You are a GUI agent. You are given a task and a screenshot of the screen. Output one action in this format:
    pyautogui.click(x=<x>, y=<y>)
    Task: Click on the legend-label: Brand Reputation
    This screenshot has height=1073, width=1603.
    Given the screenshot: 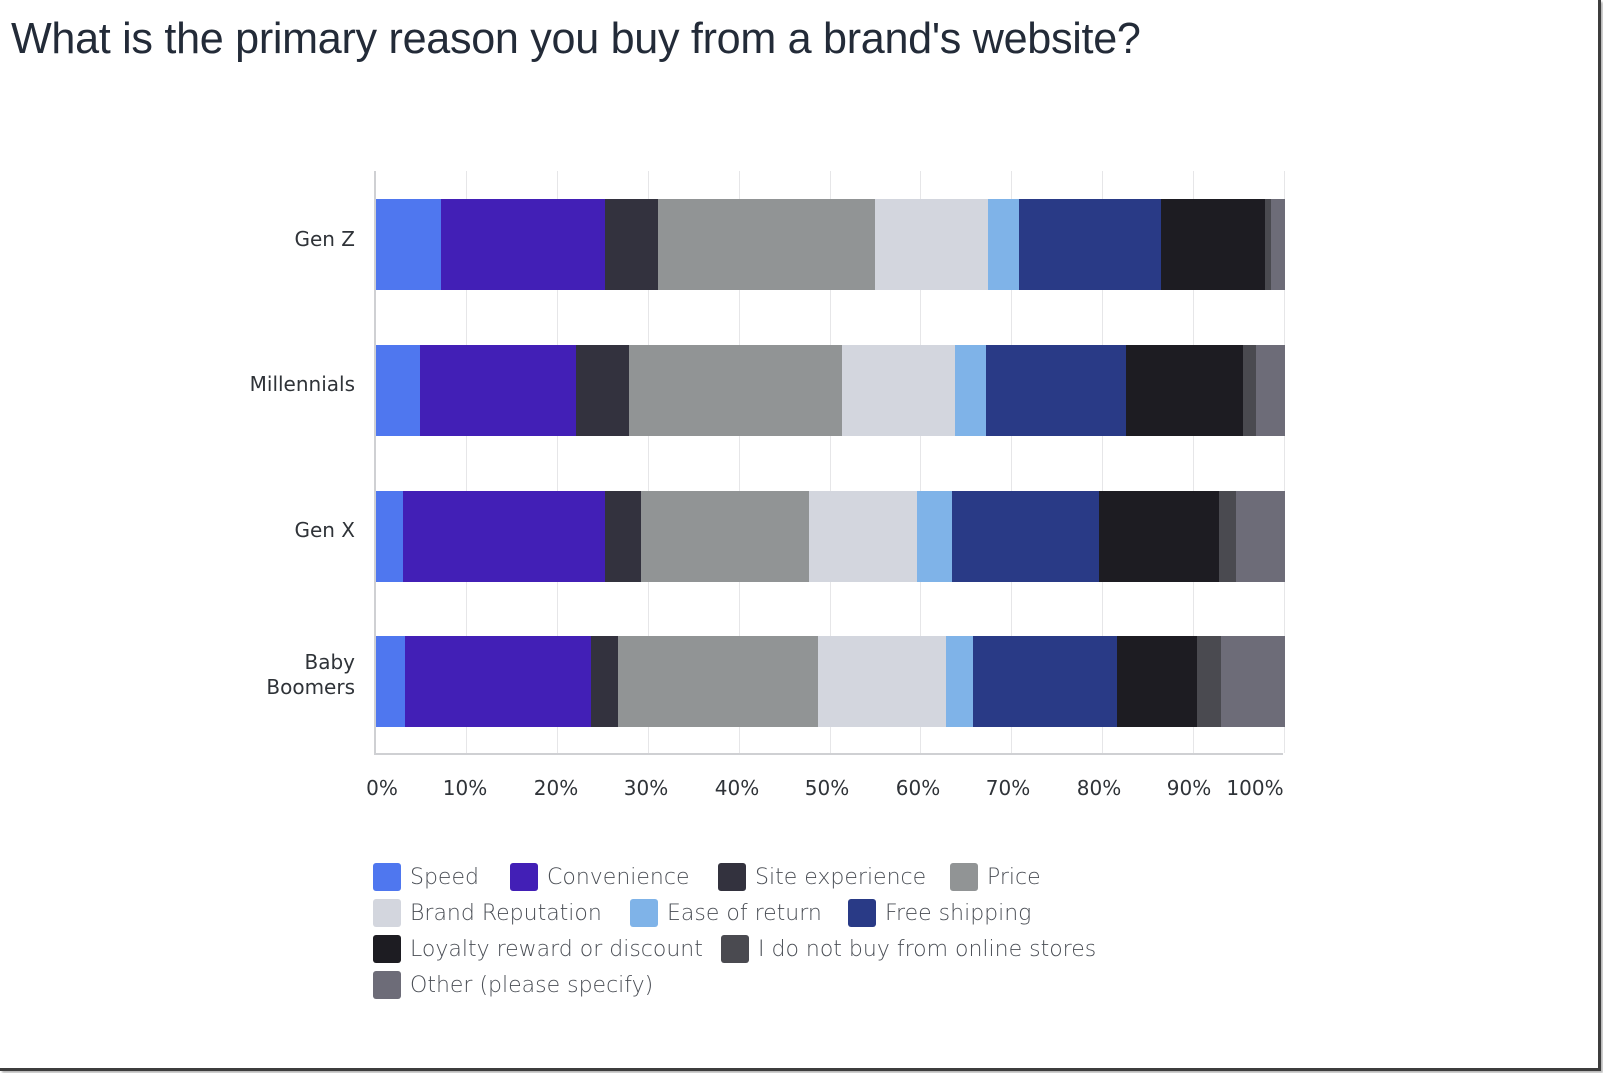 What is the action you would take?
    pyautogui.click(x=506, y=913)
    